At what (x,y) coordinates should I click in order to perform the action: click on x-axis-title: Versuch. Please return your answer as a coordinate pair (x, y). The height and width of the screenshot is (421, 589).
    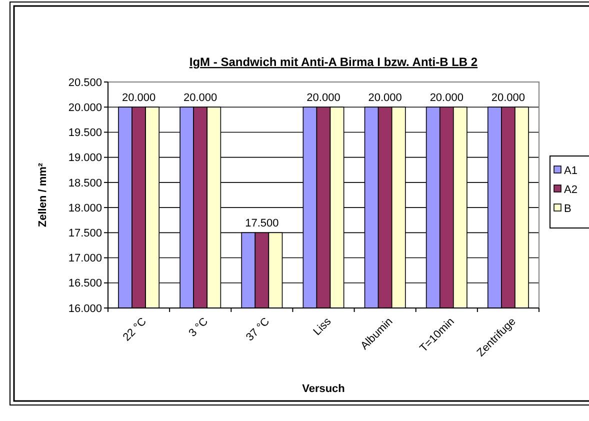
    Looking at the image, I should click on (324, 389).